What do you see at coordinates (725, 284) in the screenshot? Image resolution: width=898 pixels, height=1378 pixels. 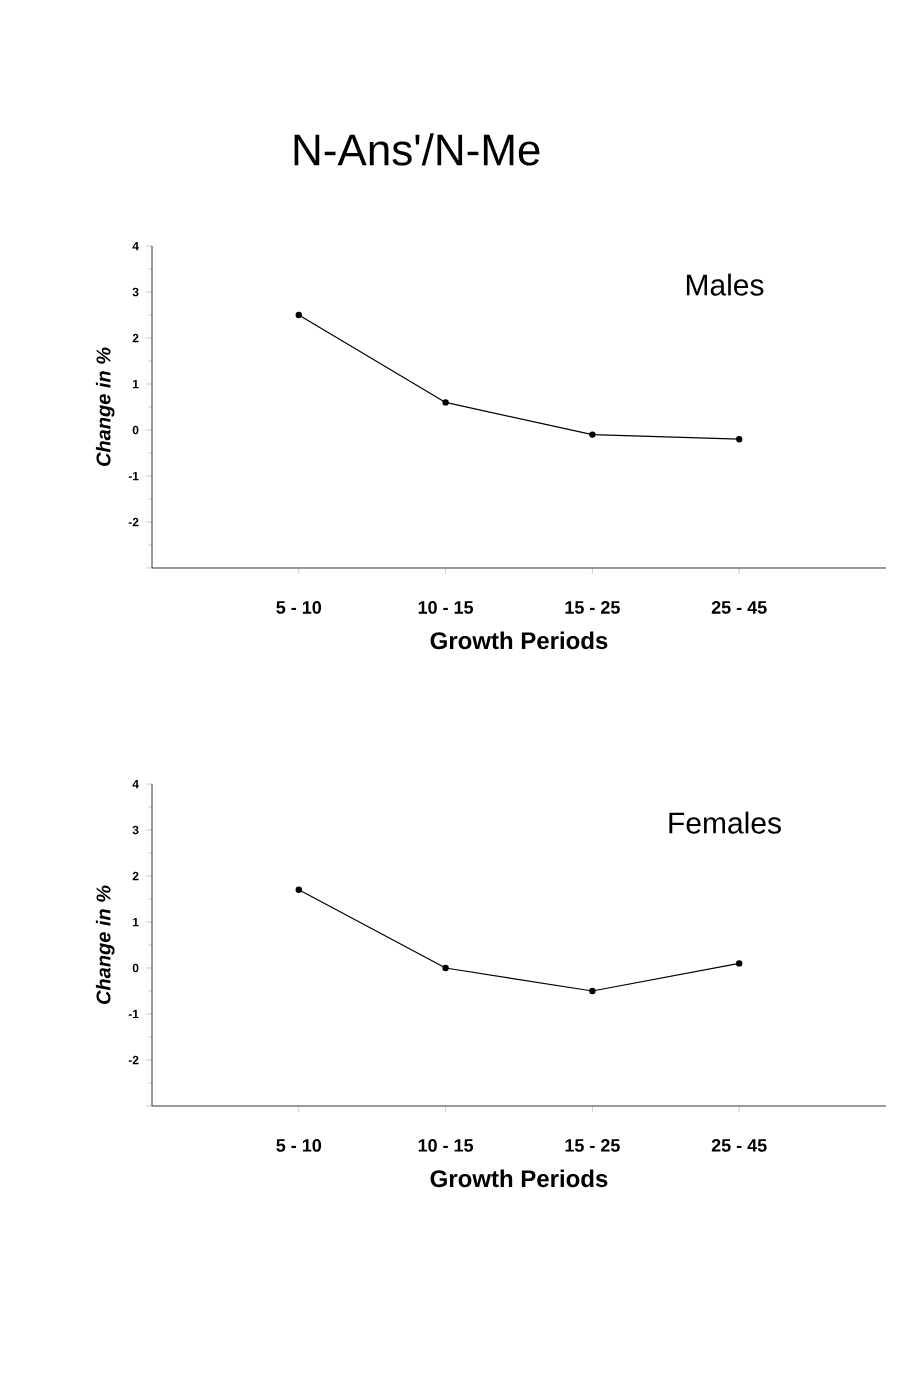 I see `annotation: Males` at bounding box center [725, 284].